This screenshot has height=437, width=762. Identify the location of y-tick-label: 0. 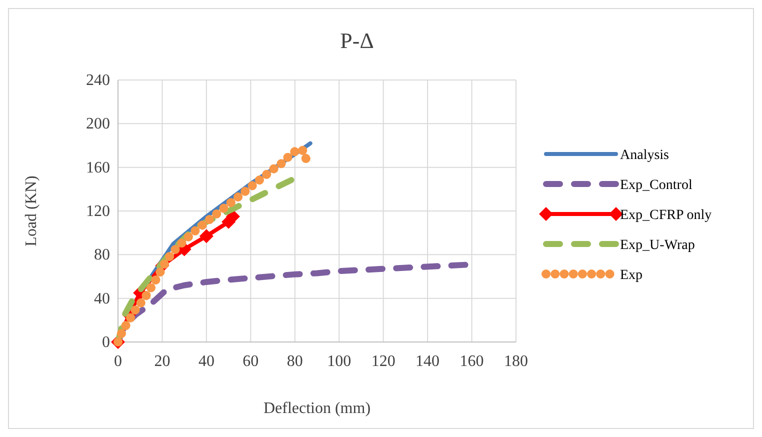
(106, 342).